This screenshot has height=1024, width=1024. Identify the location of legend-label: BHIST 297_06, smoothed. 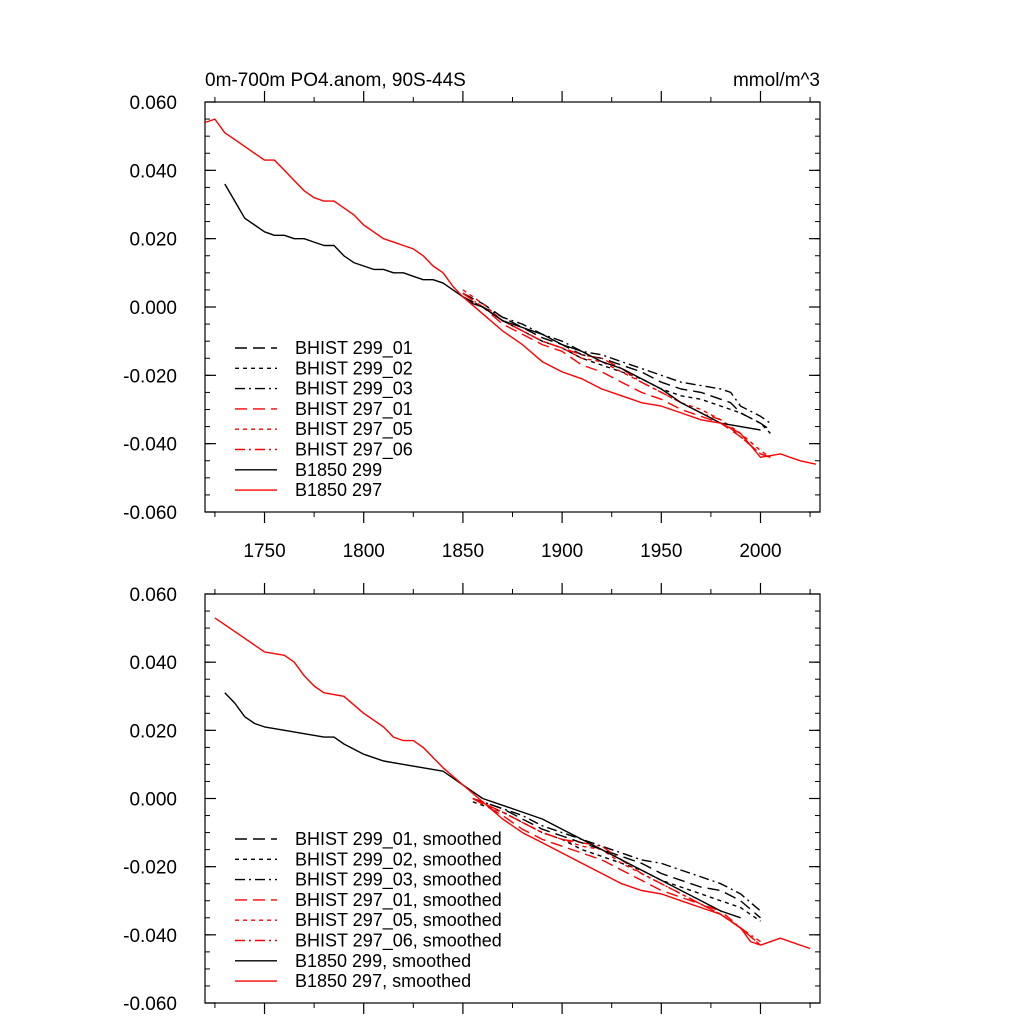
(398, 941).